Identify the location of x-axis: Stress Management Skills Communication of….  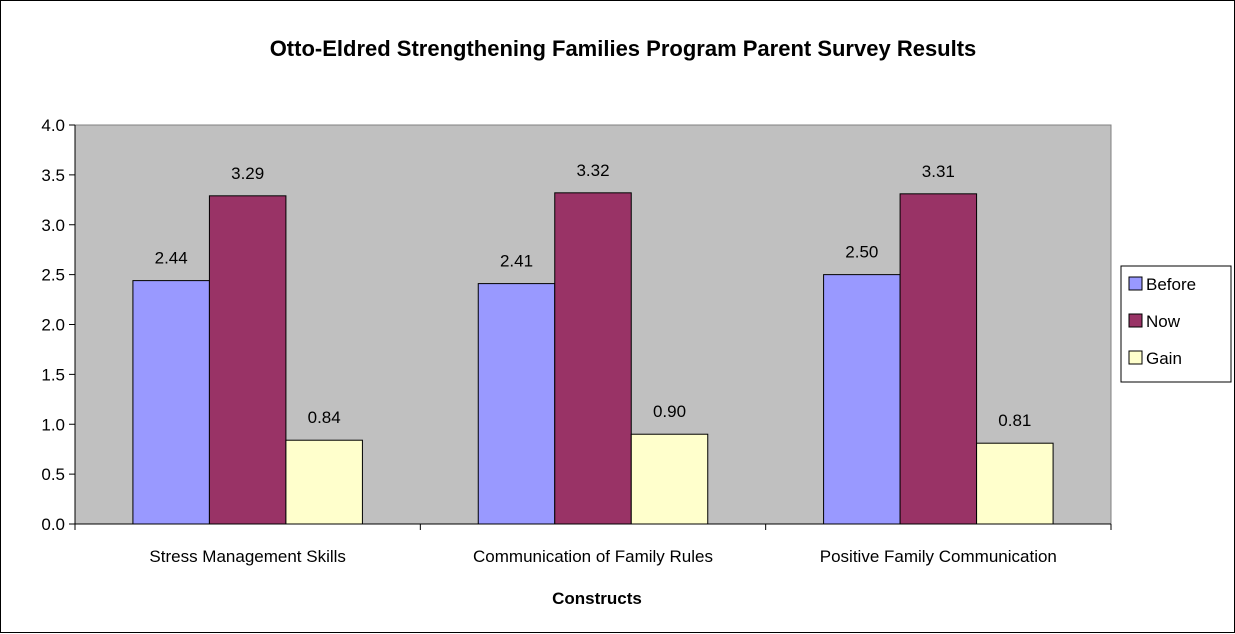
(593, 544).